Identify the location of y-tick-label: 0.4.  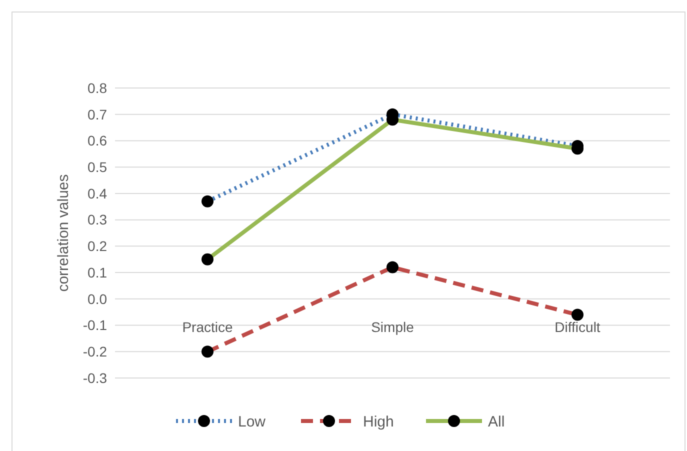
(98, 193).